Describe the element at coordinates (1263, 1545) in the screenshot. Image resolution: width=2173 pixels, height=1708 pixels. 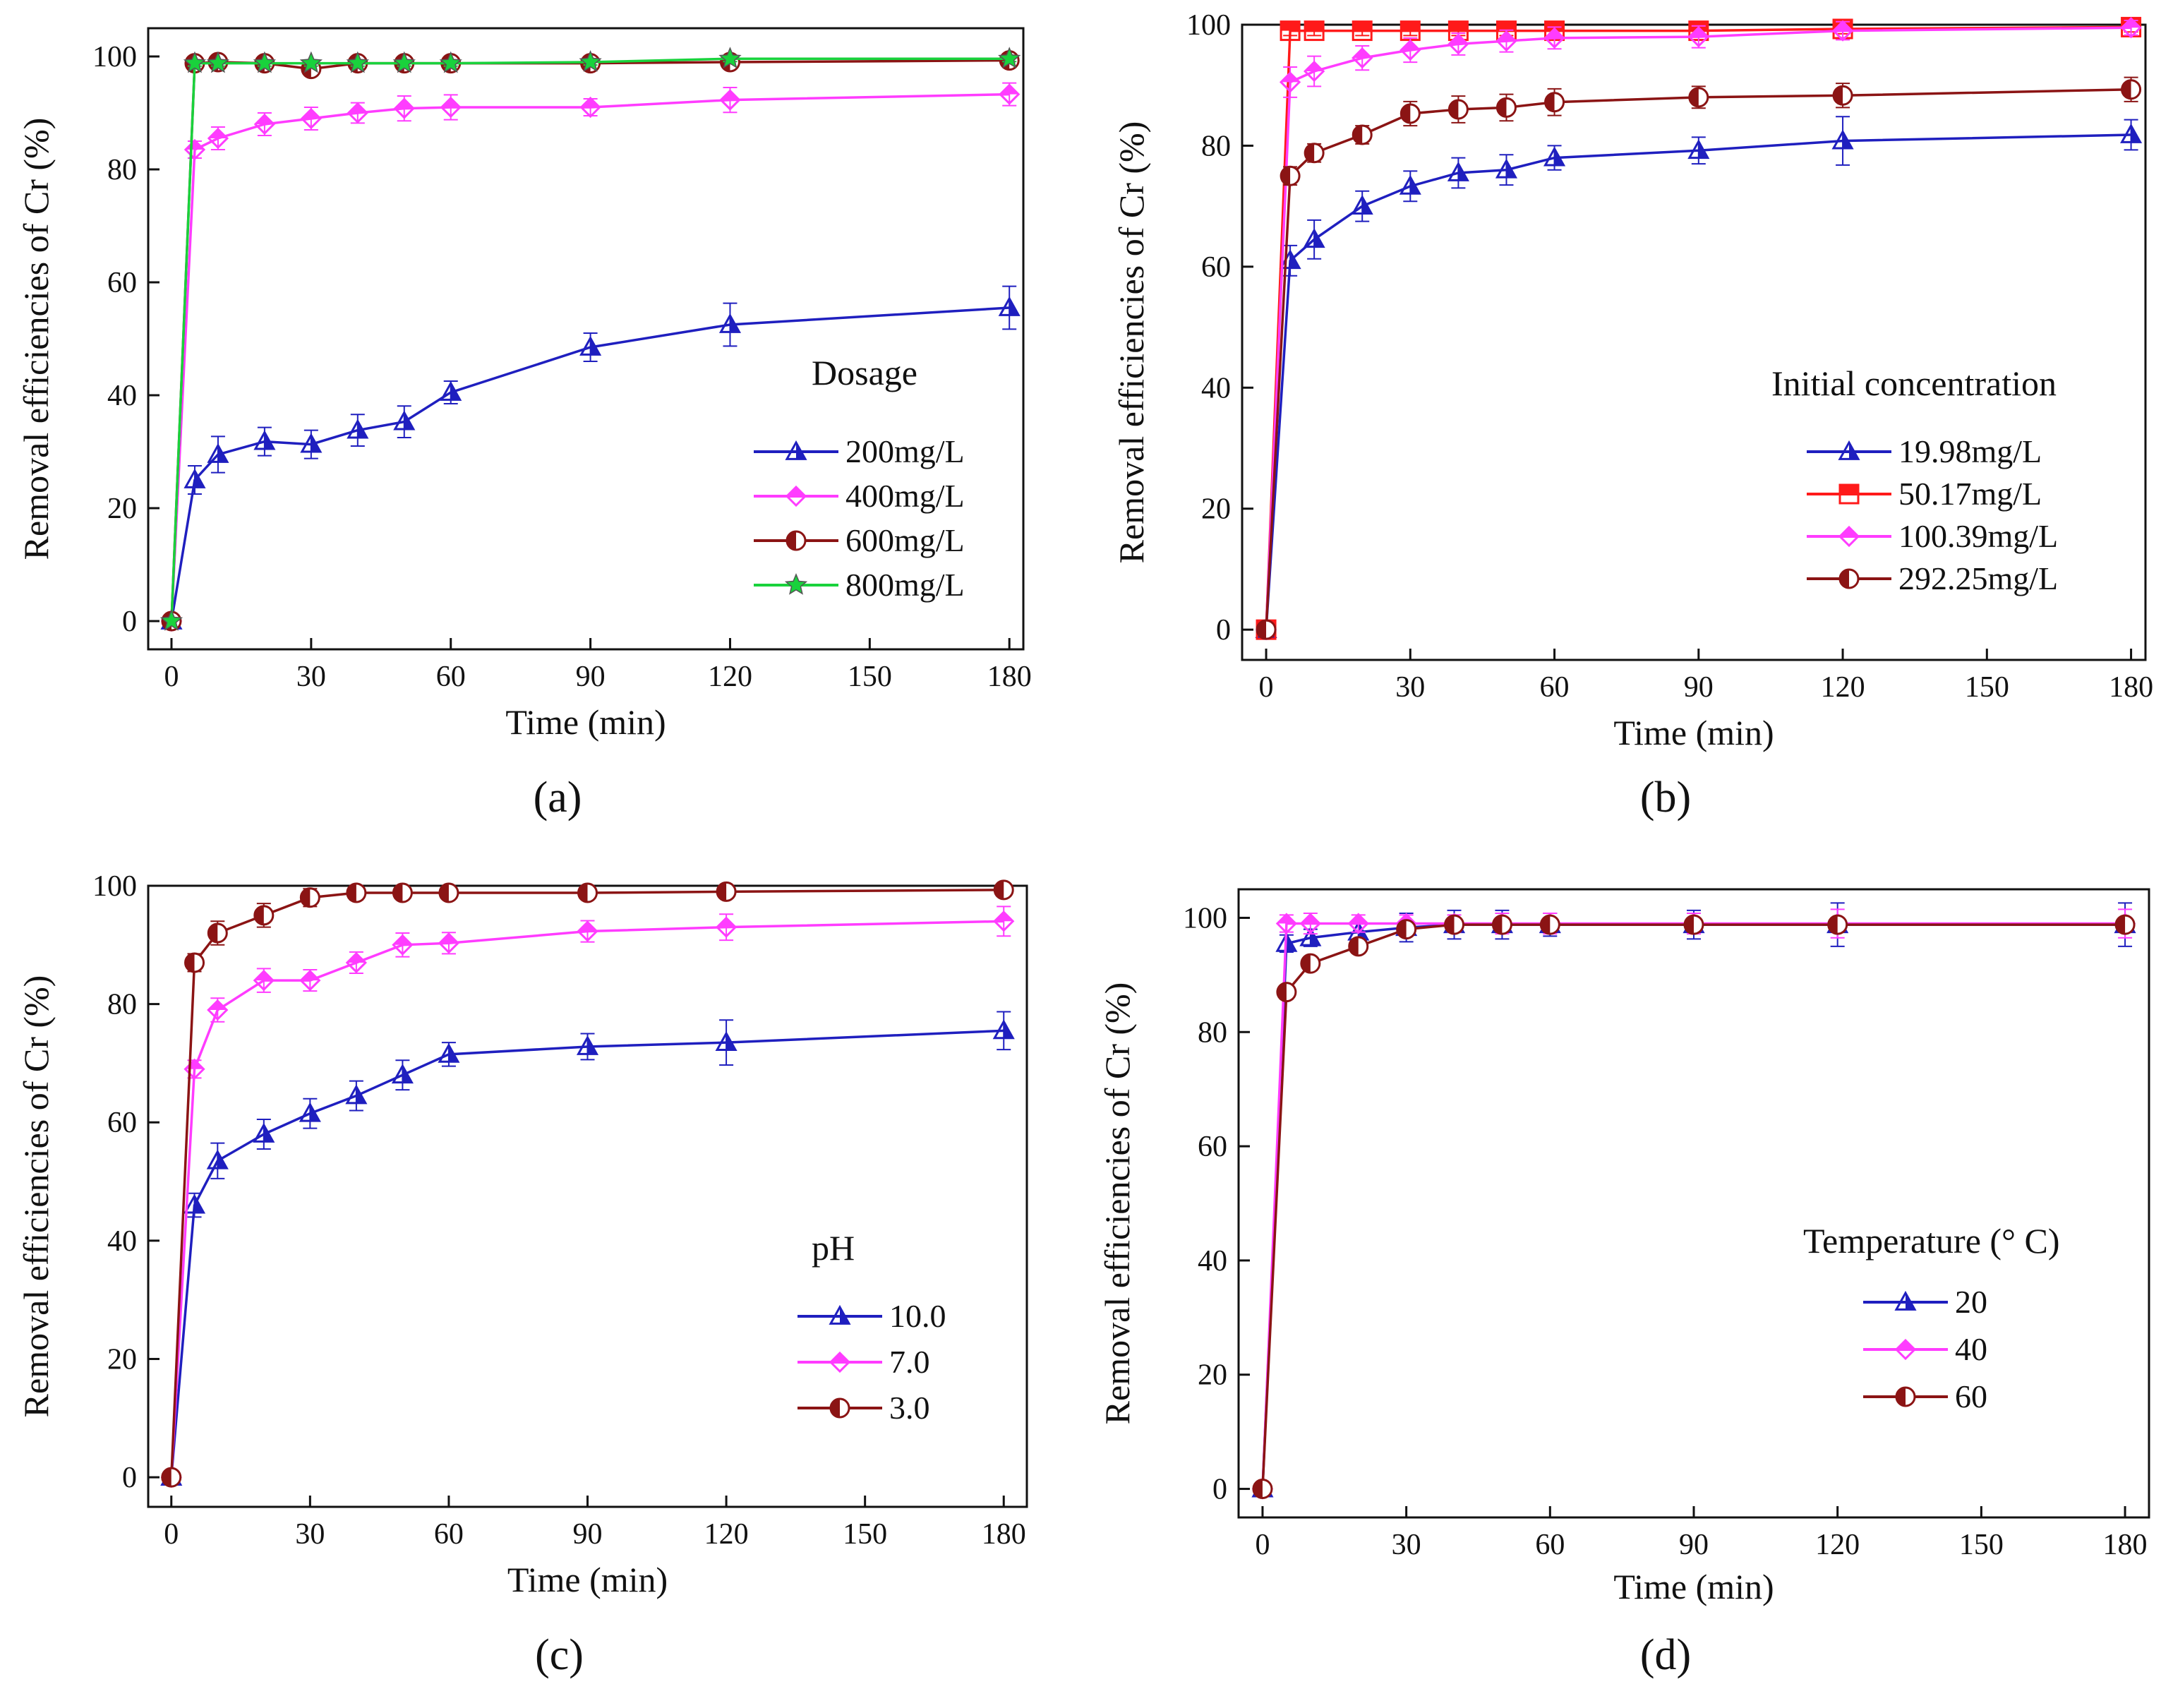
I see `x-tick-label: 0` at that location.